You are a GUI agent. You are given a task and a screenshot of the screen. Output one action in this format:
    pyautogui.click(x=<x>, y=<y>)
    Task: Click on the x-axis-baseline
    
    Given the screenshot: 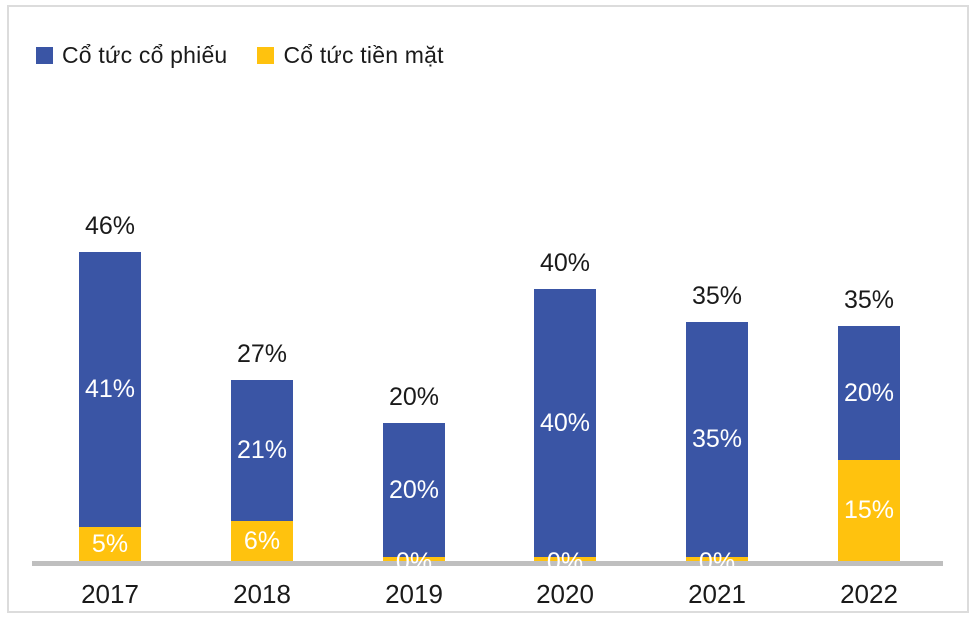 What is the action you would take?
    pyautogui.click(x=487, y=563)
    